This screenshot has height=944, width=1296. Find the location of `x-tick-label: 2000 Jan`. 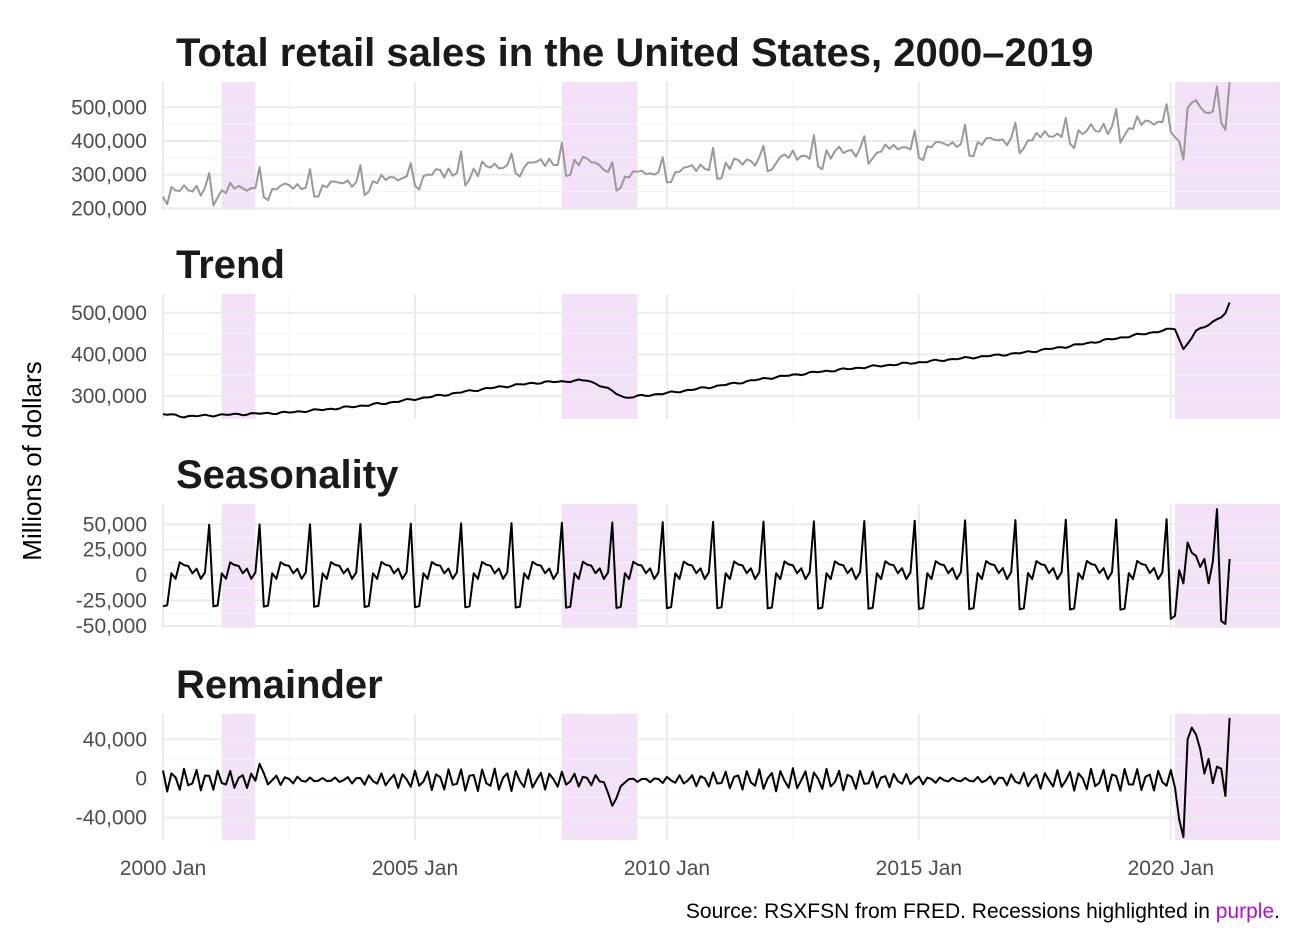

x-tick-label: 2000 Jan is located at coordinates (163, 868).